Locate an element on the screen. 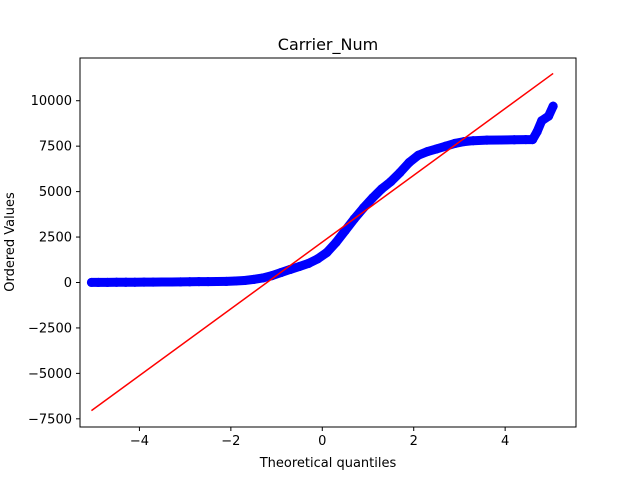 The width and height of the screenshot is (640, 484). chart-title: Carrier_Num is located at coordinates (328, 45).